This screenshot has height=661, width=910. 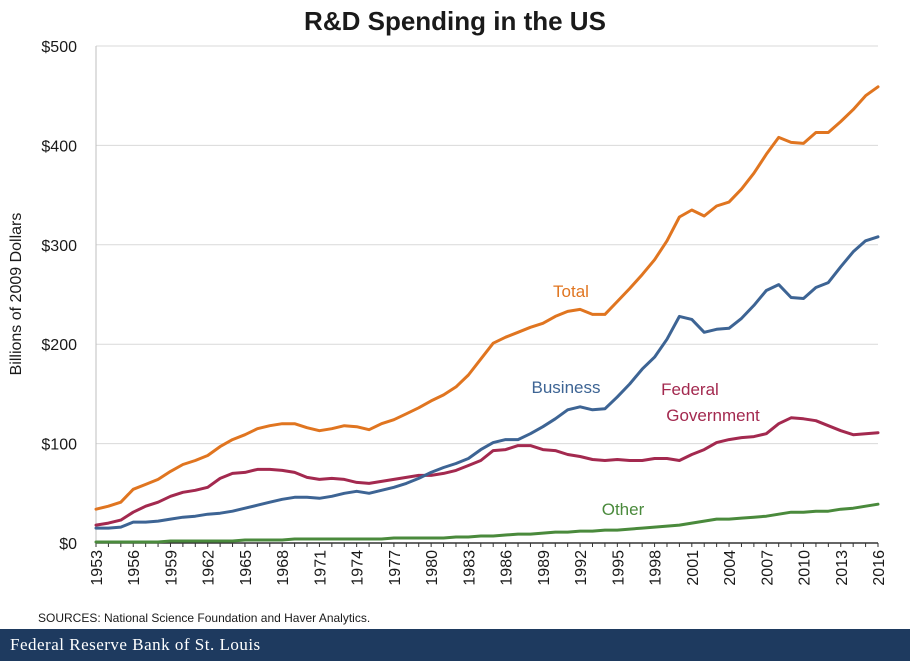 I want to click on series-label-total: Total, so click(x=571, y=291).